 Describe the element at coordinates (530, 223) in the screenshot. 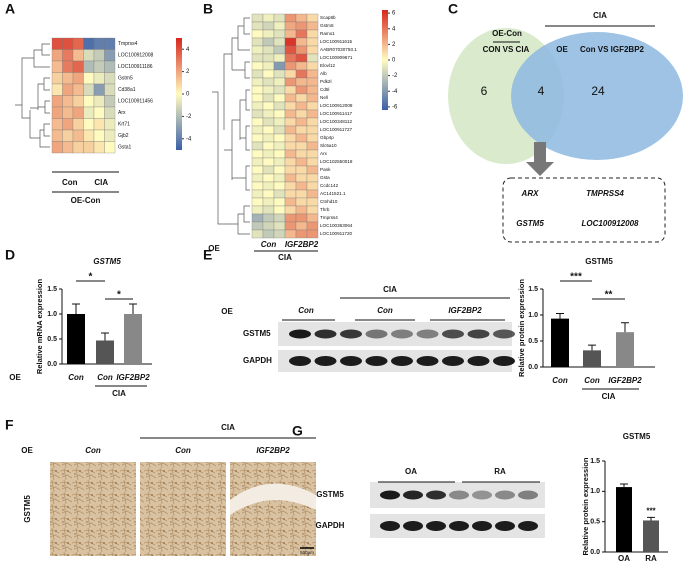

I see `label: GSTM5` at that location.